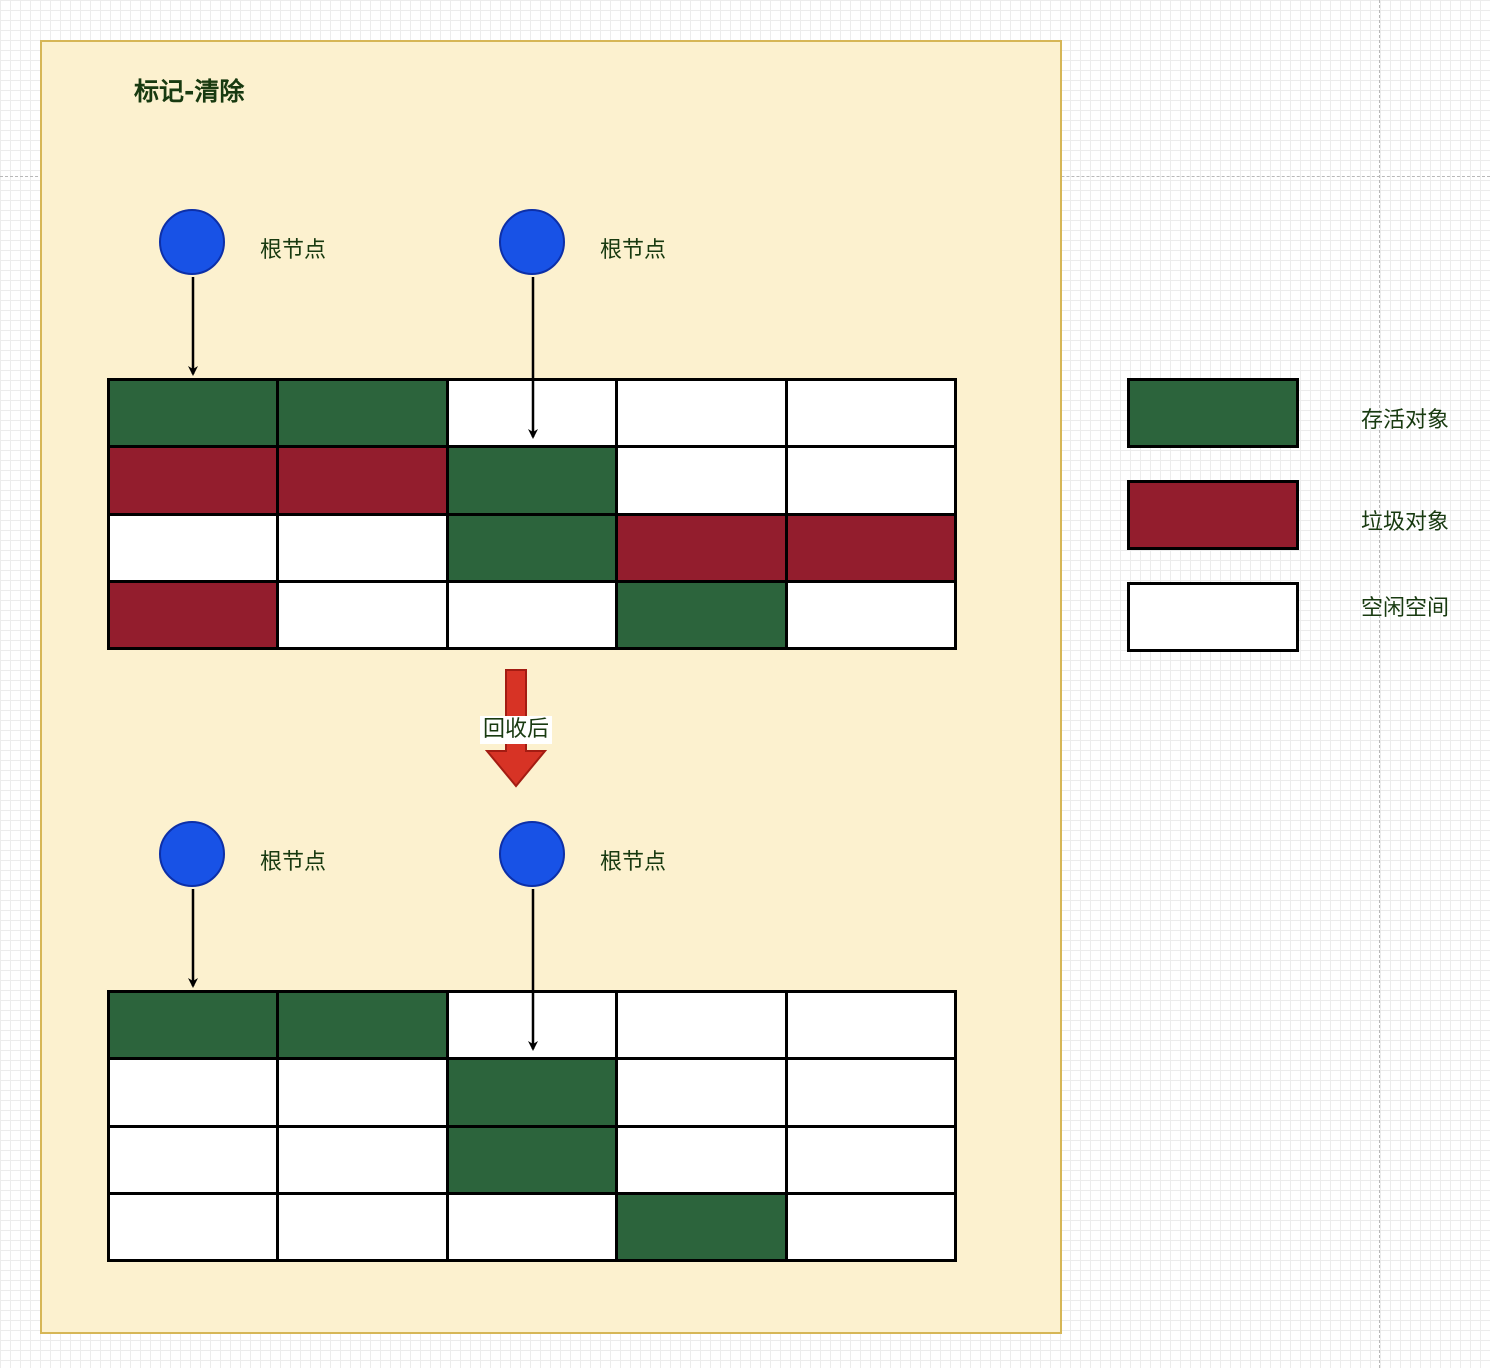 The height and width of the screenshot is (1368, 1490). What do you see at coordinates (870, 547) in the screenshot?
I see `before-cell-r3-c5-garbage` at bounding box center [870, 547].